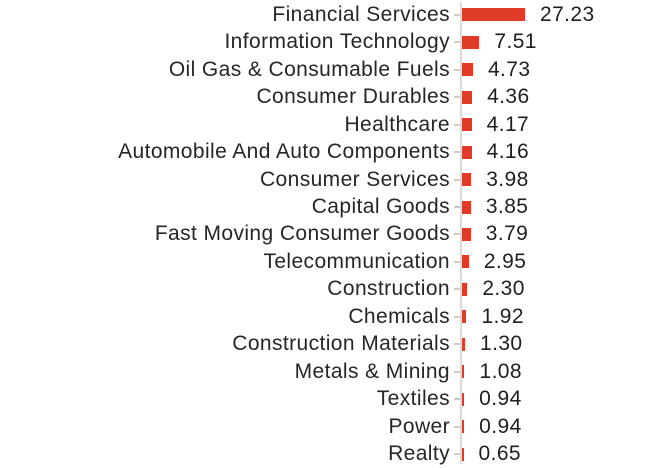 The height and width of the screenshot is (468, 648). I want to click on value-label: 1.92, so click(502, 316).